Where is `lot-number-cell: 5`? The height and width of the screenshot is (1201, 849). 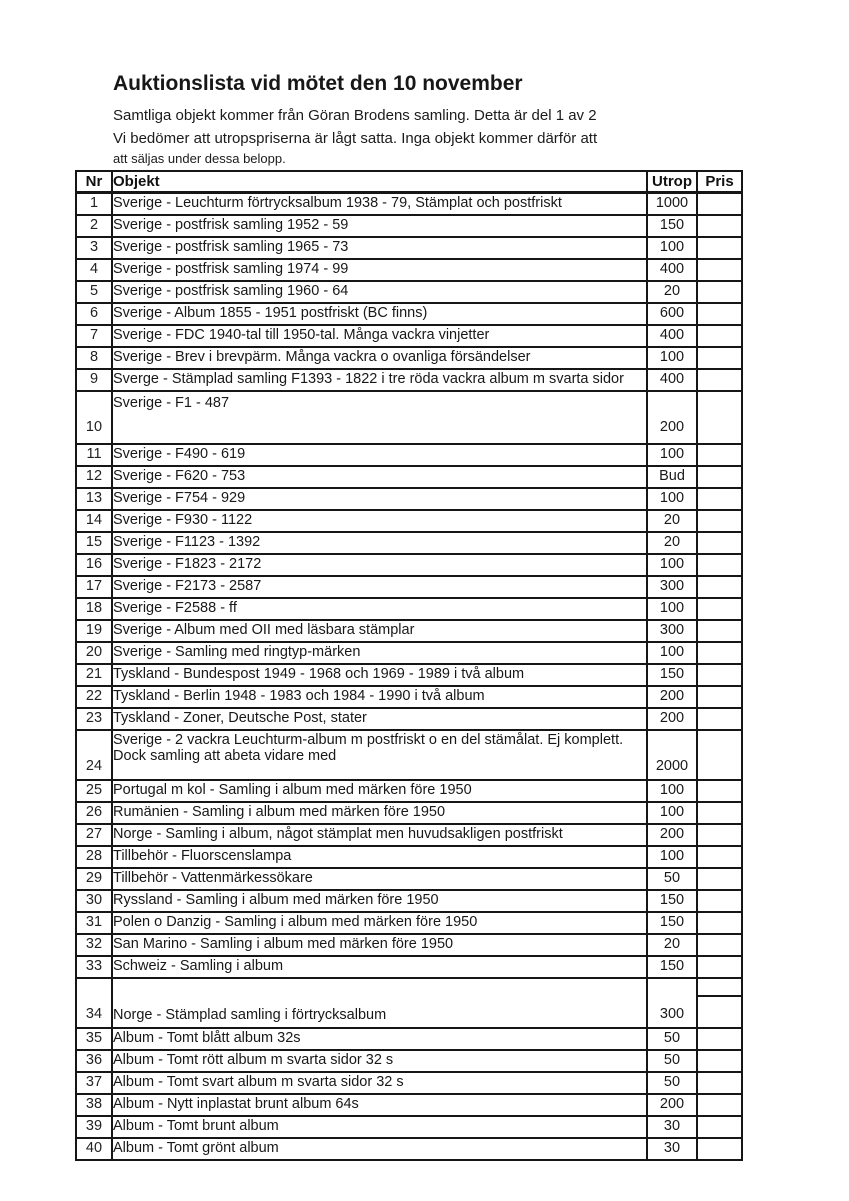 lot-number-cell: 5 is located at coordinates (94, 292).